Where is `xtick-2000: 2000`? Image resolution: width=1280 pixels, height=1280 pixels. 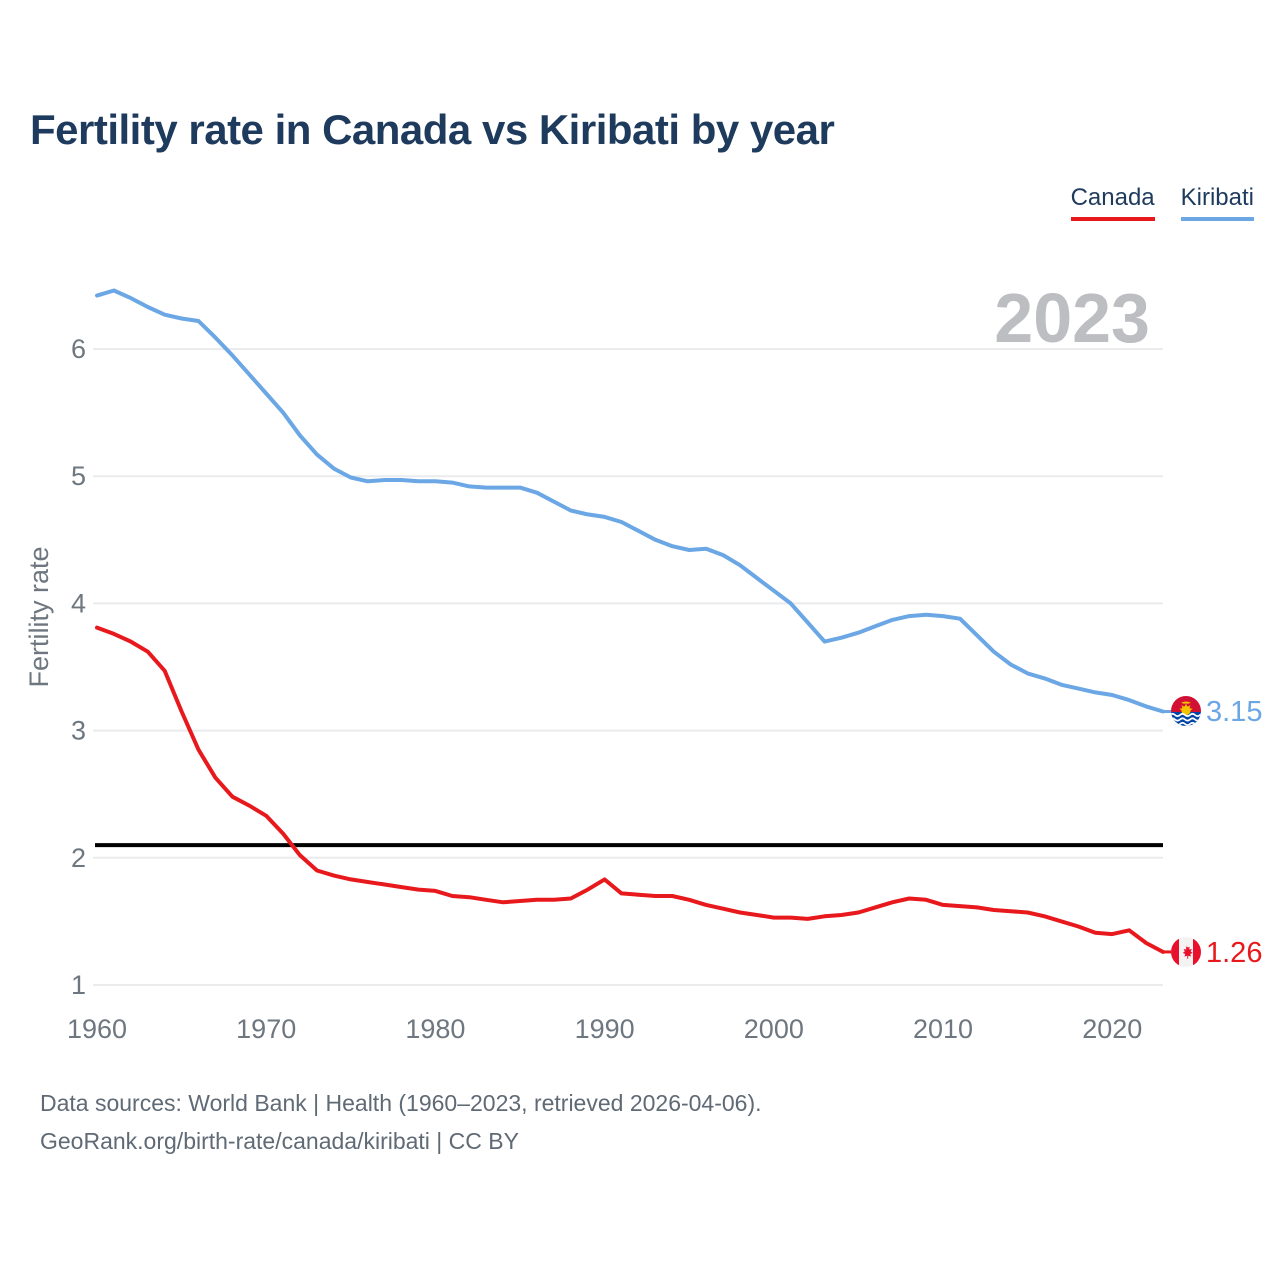 xtick-2000: 2000 is located at coordinates (774, 1029).